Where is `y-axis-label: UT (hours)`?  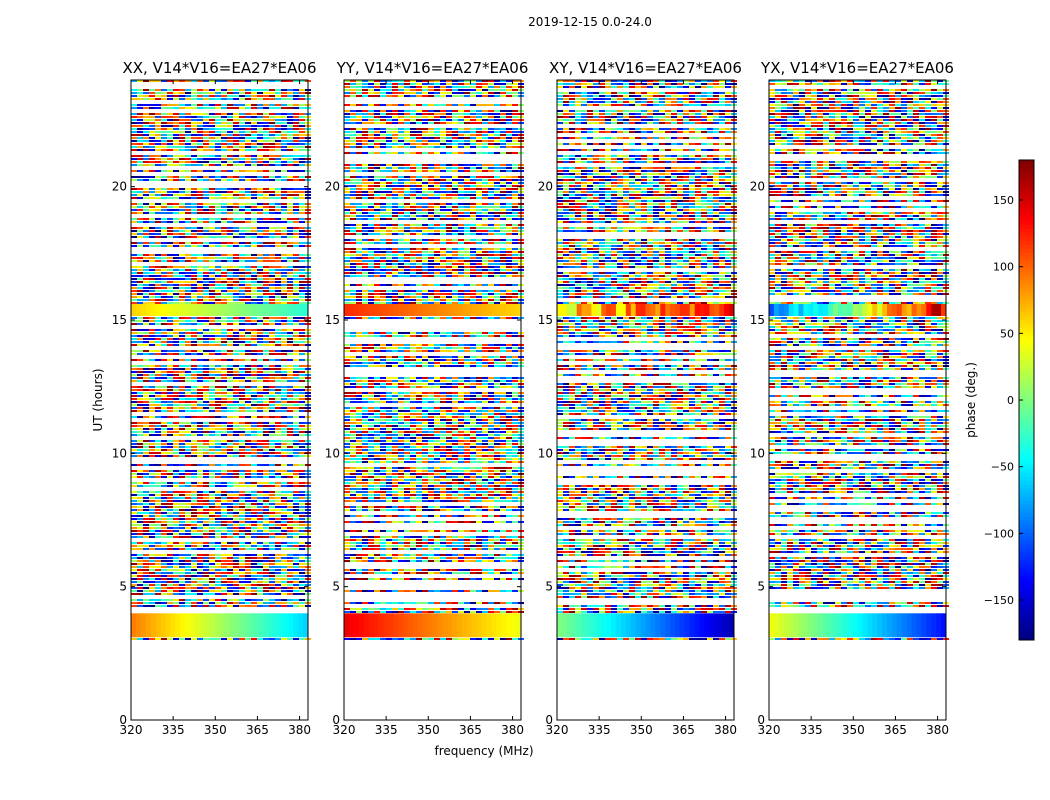
y-axis-label: UT (hours) is located at coordinates (98, 399).